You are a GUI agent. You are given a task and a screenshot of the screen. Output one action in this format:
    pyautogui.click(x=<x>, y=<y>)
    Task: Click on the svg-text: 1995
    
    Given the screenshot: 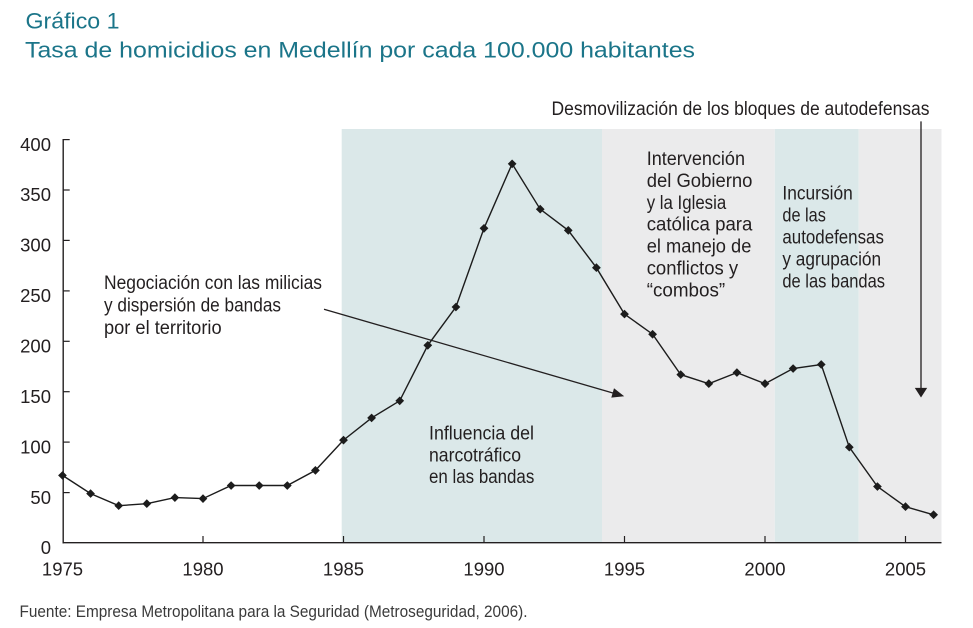 What is the action you would take?
    pyautogui.click(x=624, y=569)
    